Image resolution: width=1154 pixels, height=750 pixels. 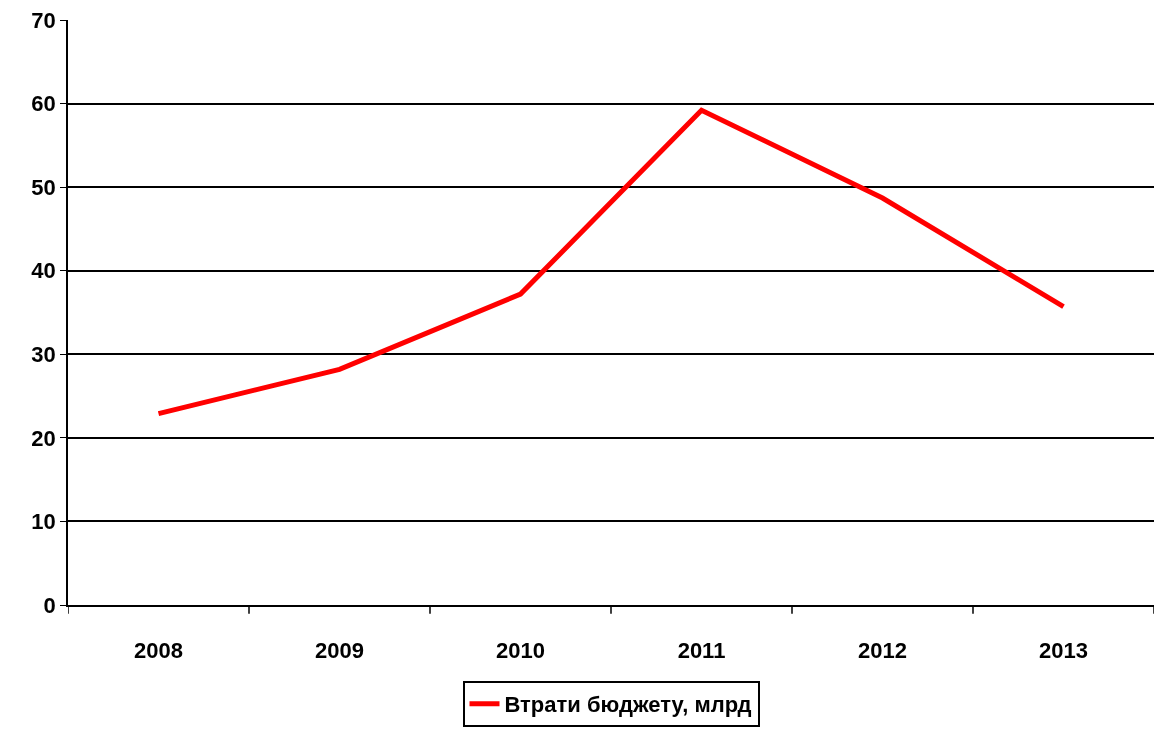 What do you see at coordinates (1063, 651) in the screenshot?
I see `x-tick-label: 2013` at bounding box center [1063, 651].